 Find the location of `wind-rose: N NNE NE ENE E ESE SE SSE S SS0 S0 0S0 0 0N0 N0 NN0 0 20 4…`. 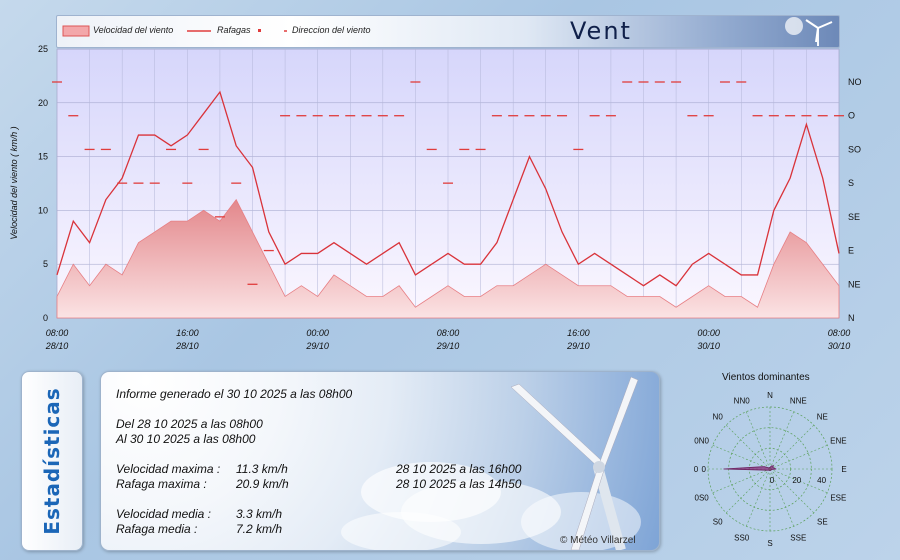

wind-rose: N NNE NE ENE E ESE SE SSE S SS0 S0 0S0 0 0N0 N0 NN0 0 20 4… is located at coordinates (770, 469).